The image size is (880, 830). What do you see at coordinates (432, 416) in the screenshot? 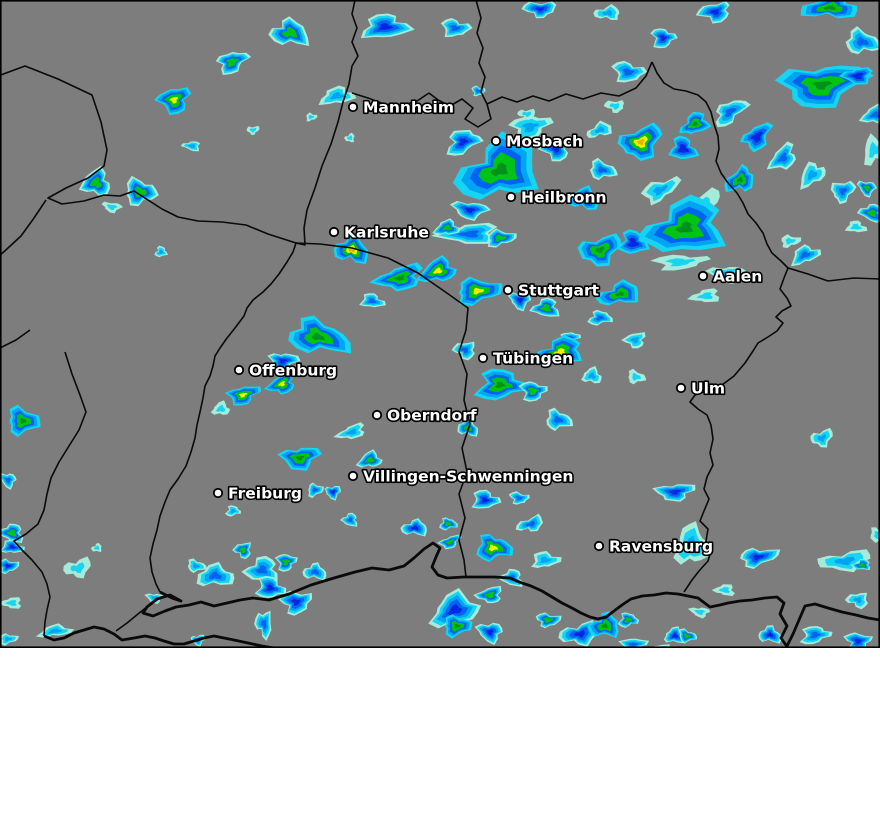
I see `city-label: Oberndorf` at bounding box center [432, 416].